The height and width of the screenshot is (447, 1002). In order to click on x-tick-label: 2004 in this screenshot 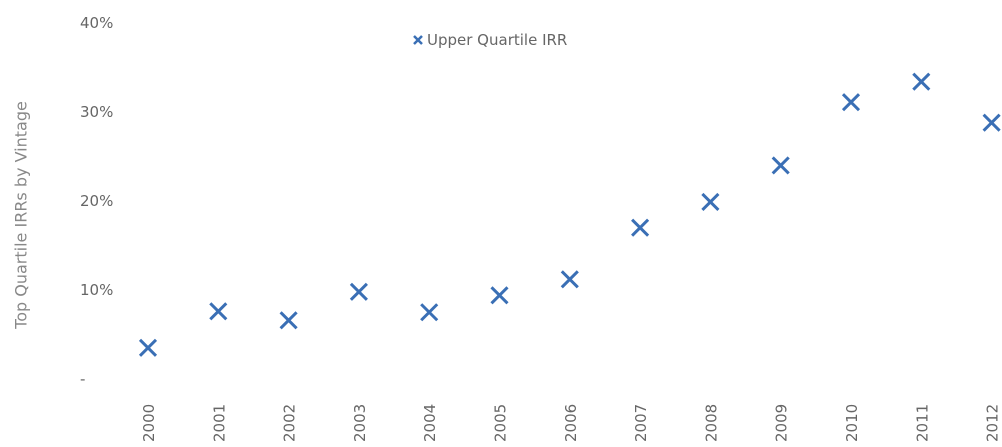, I will do `click(430, 423)`.